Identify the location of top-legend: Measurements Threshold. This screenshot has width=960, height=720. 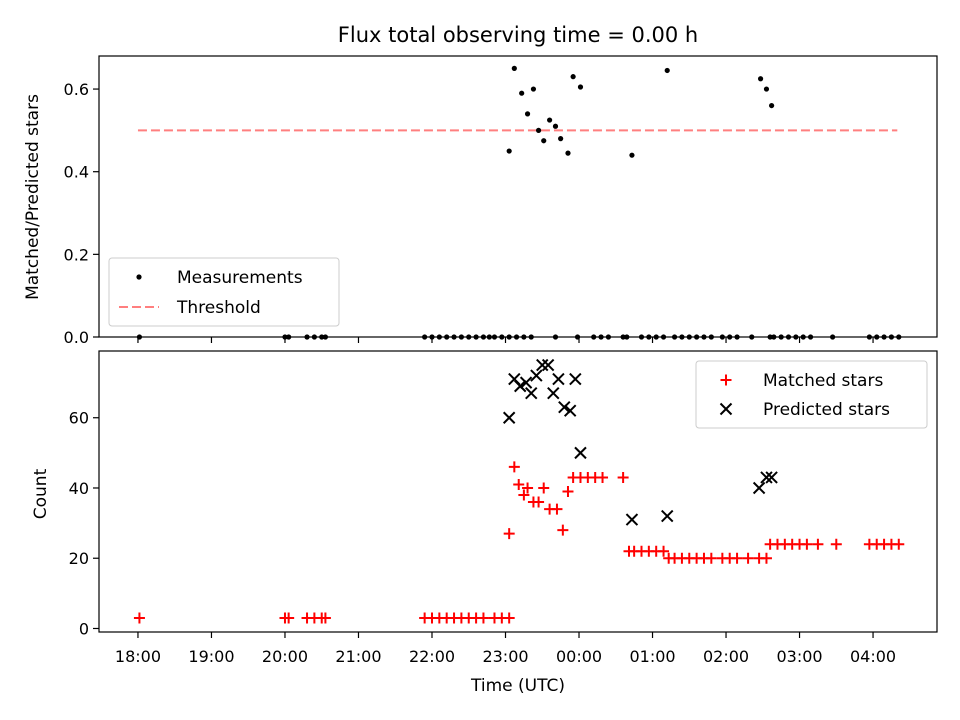
(224, 292).